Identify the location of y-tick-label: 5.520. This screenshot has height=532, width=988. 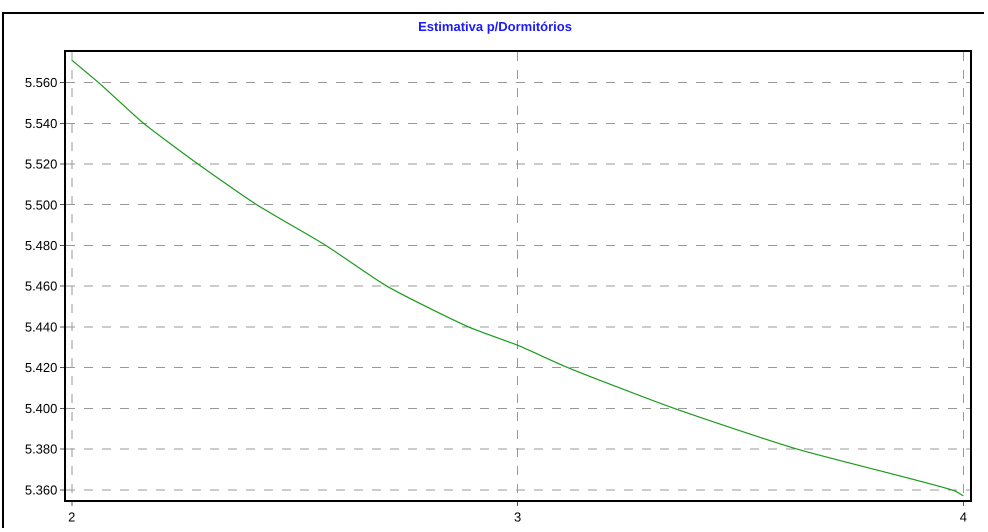
(41, 164).